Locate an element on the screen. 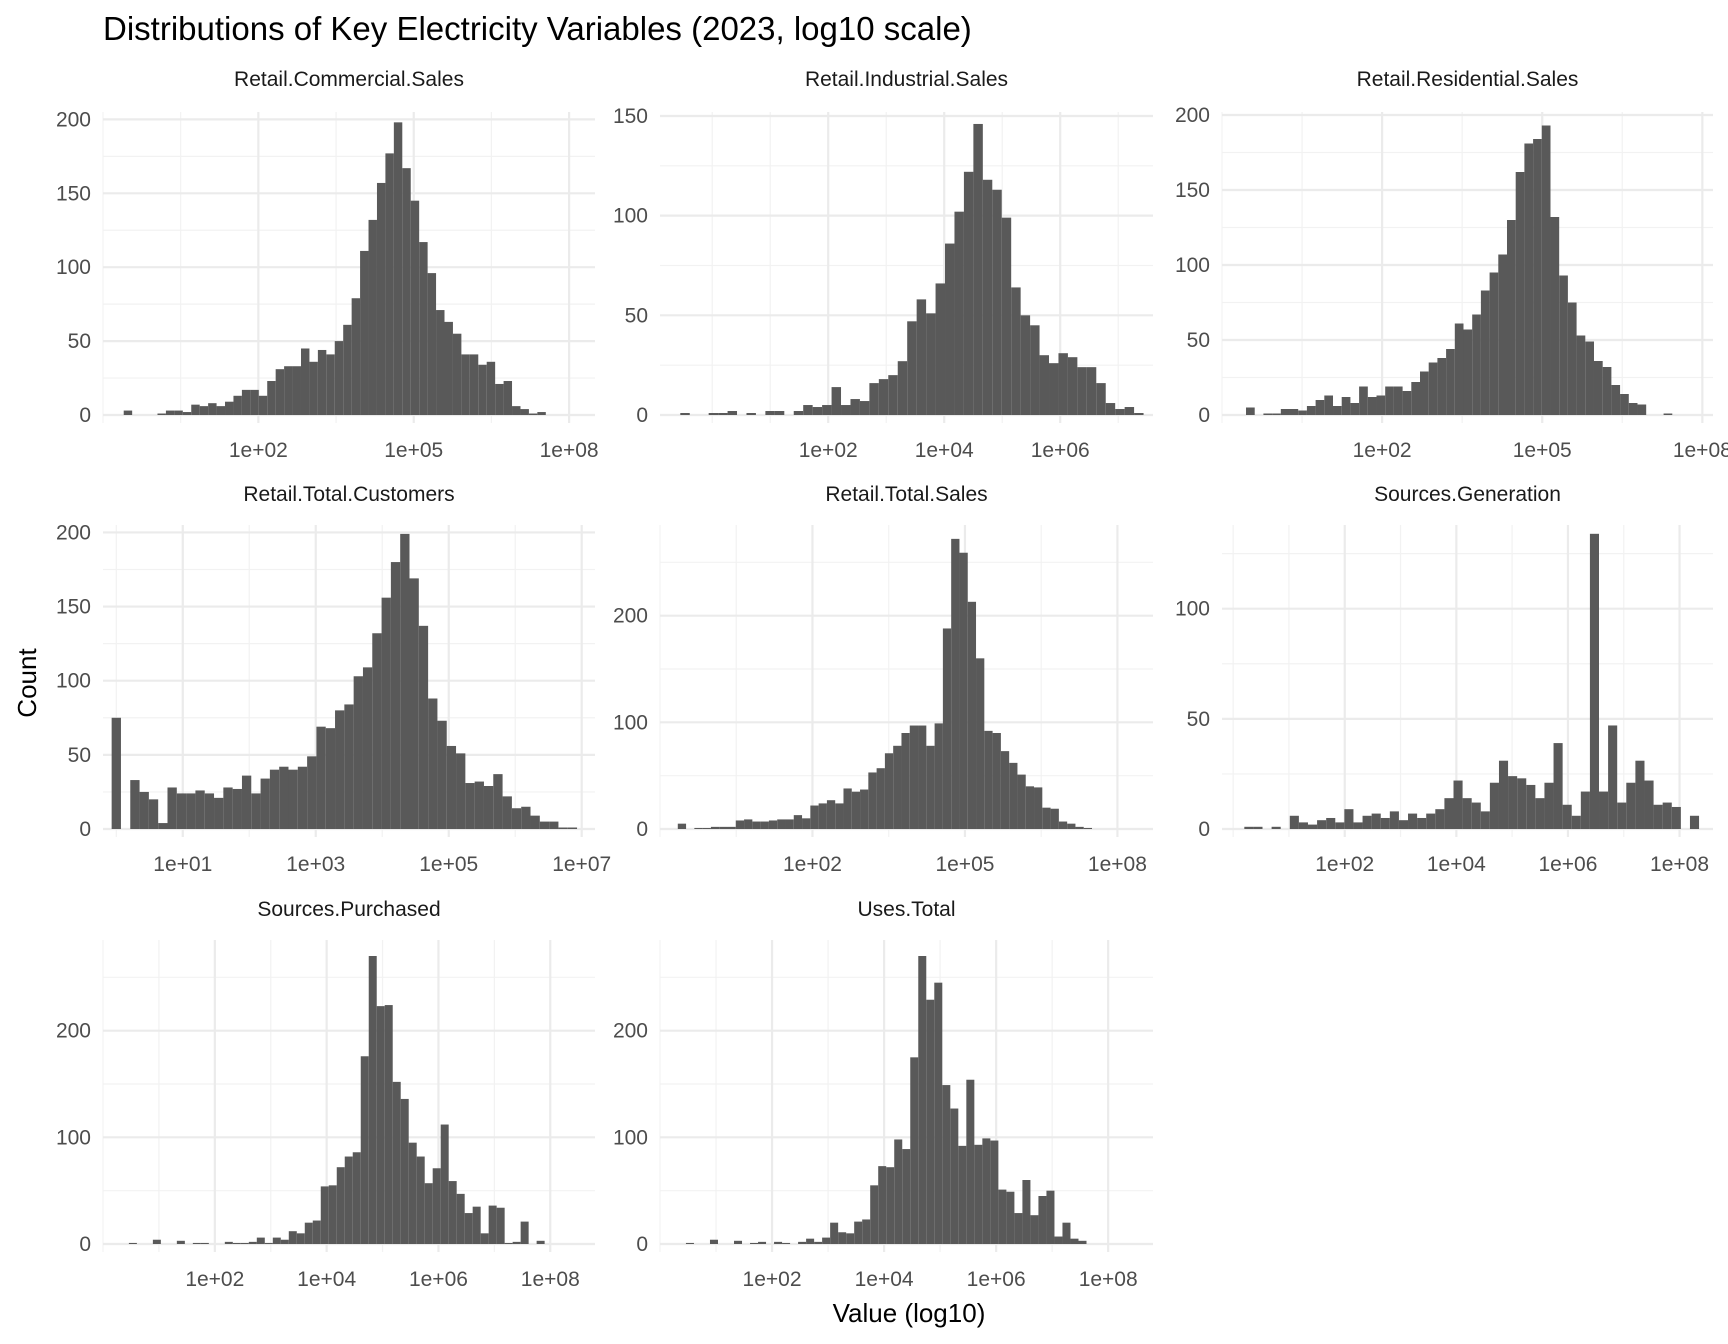  y-tick-label: 0 is located at coordinates (85, 415).